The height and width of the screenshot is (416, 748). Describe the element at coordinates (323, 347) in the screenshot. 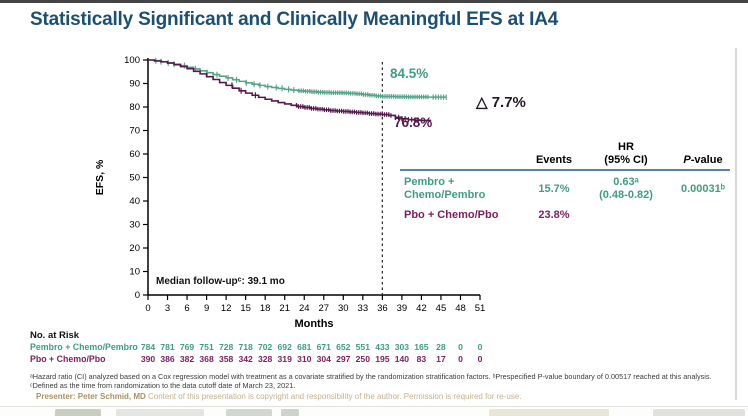

I see `risk-count: 671` at that location.